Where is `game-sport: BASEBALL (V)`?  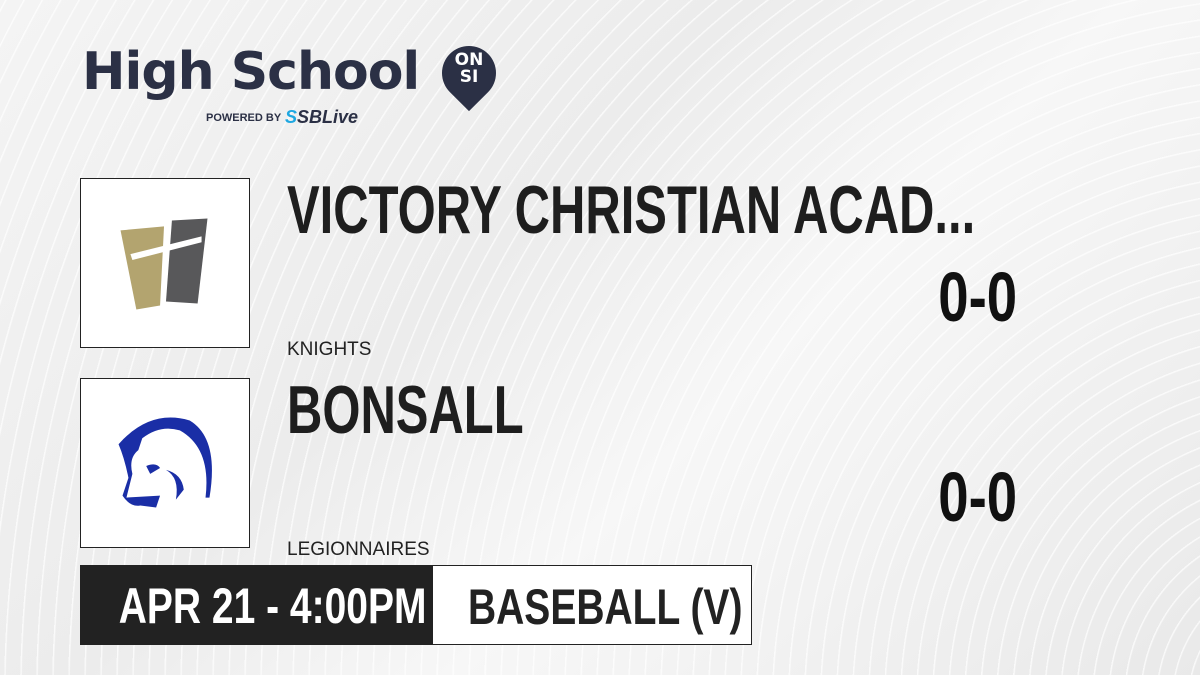
game-sport: BASEBALL (V) is located at coordinates (605, 607).